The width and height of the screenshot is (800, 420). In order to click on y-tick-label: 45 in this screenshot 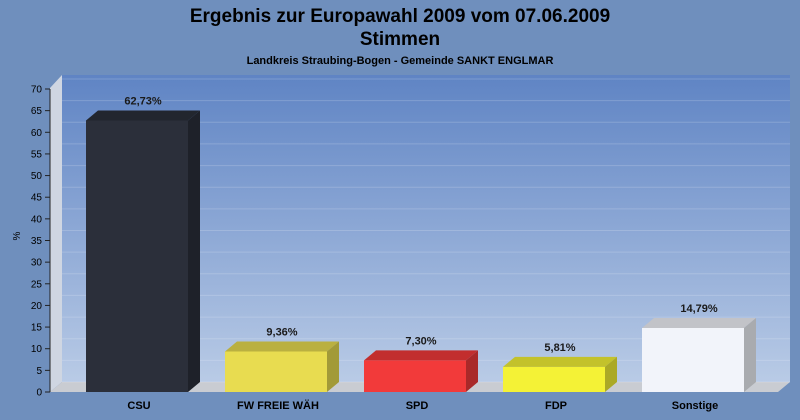, I will do `click(37, 198)`.